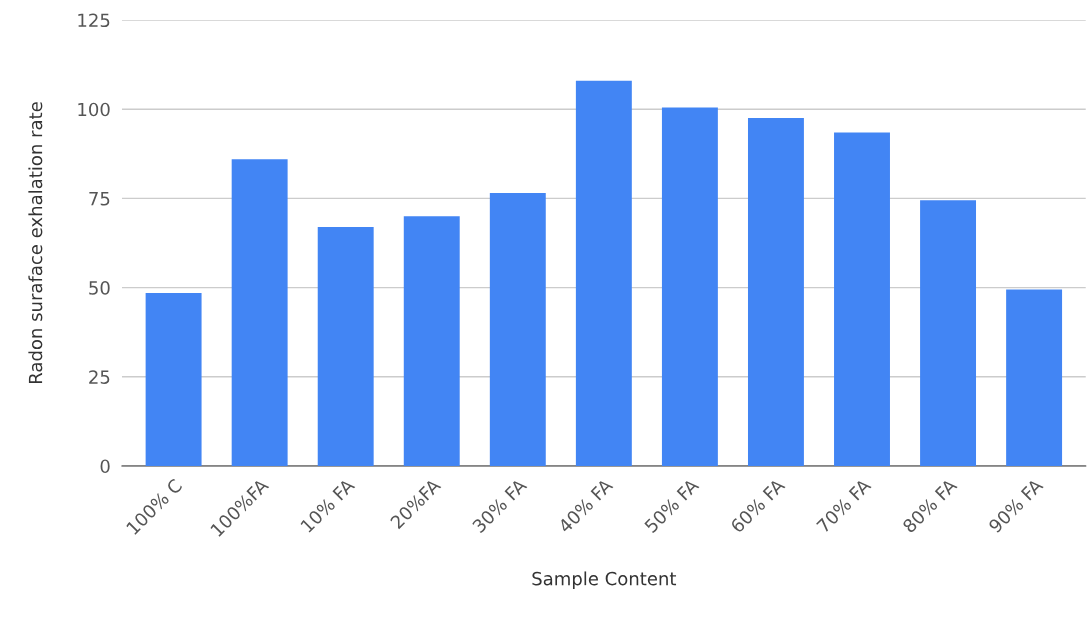 This screenshot has height=625, width=1089. I want to click on y-axis-title: Radon suraface exhalation rate, so click(35, 242).